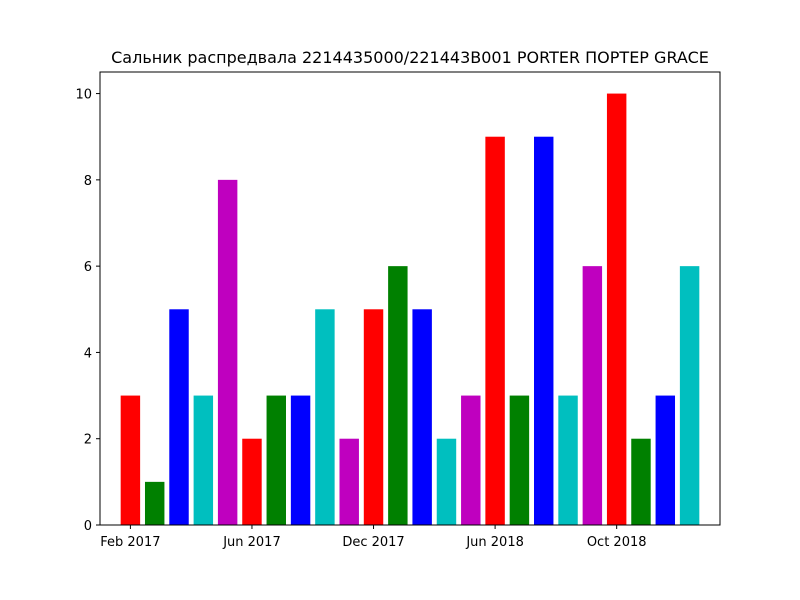  What do you see at coordinates (617, 542) in the screenshot?
I see `x-tick-label-4: Oct 2018` at bounding box center [617, 542].